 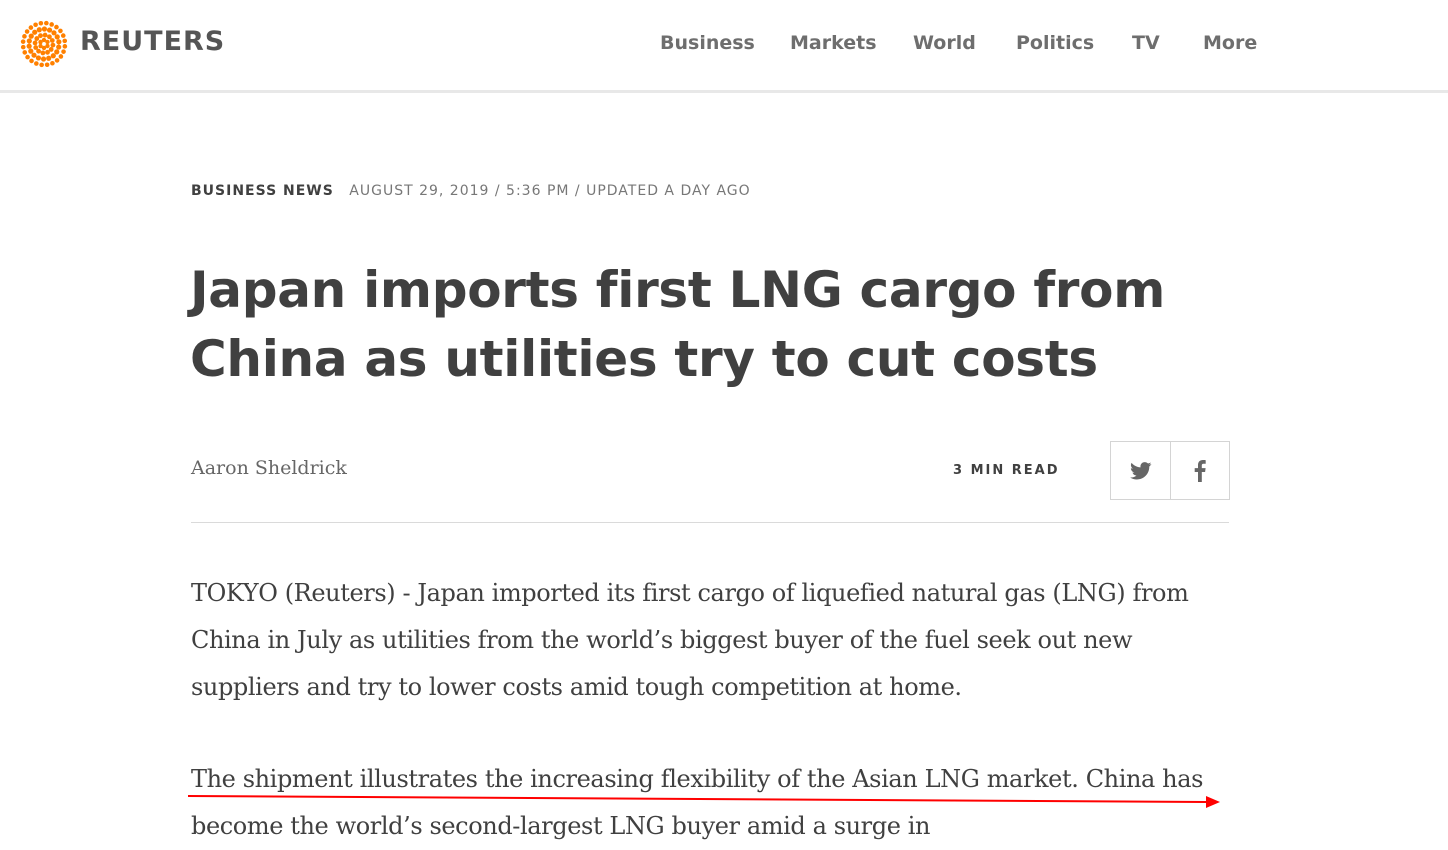 What do you see at coordinates (153, 41) in the screenshot?
I see `brand-name: REUTERS` at bounding box center [153, 41].